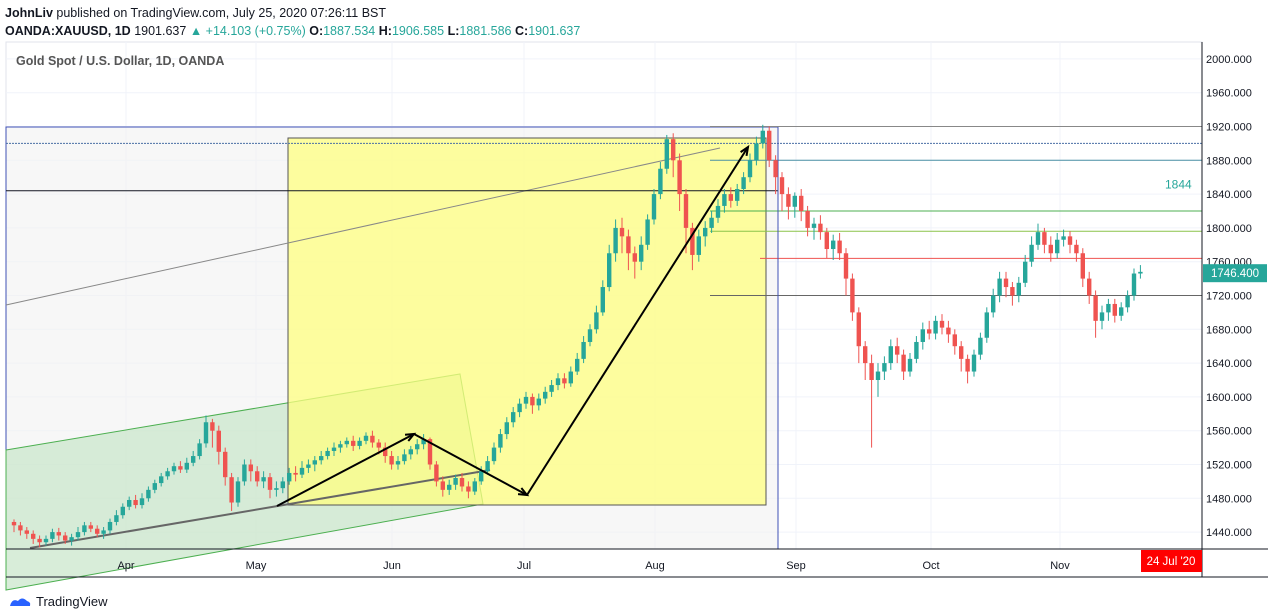 The width and height of the screenshot is (1274, 615). I want to click on tradingview-footer: TradingView, so click(58, 601).